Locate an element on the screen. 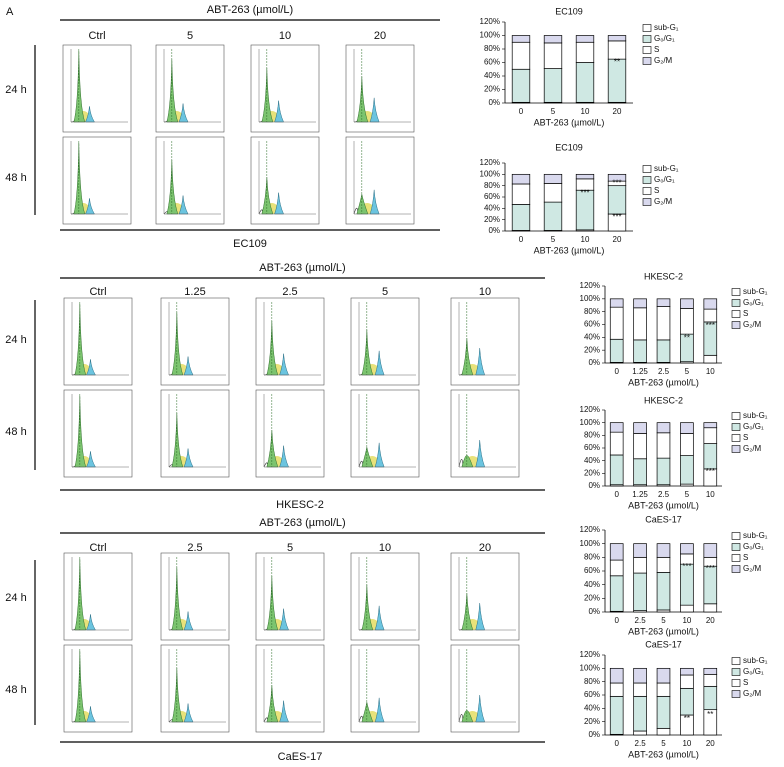 The image size is (784, 767). chart-title: EC109 is located at coordinates (569, 147).